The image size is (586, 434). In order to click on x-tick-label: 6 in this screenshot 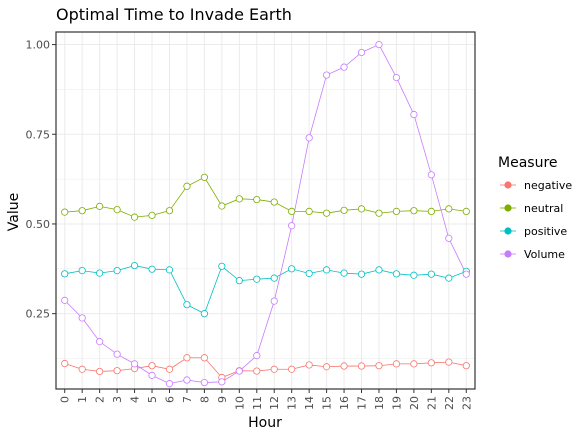, I will do `click(169, 399)`.